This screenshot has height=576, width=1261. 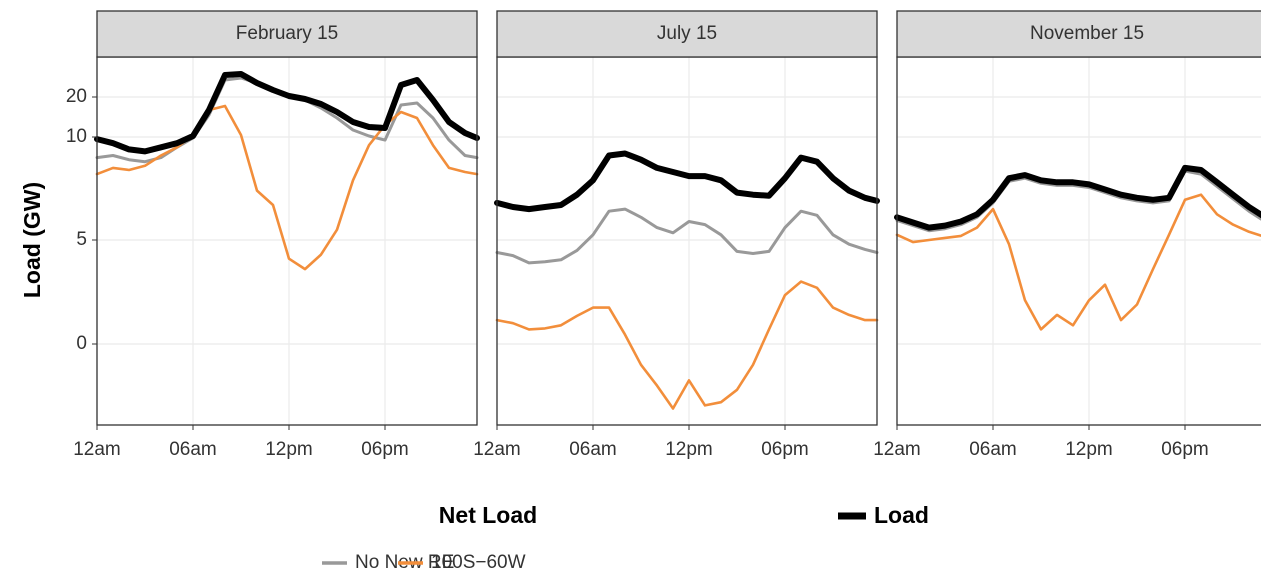 I want to click on y-tick-label: 20, so click(x=76, y=96).